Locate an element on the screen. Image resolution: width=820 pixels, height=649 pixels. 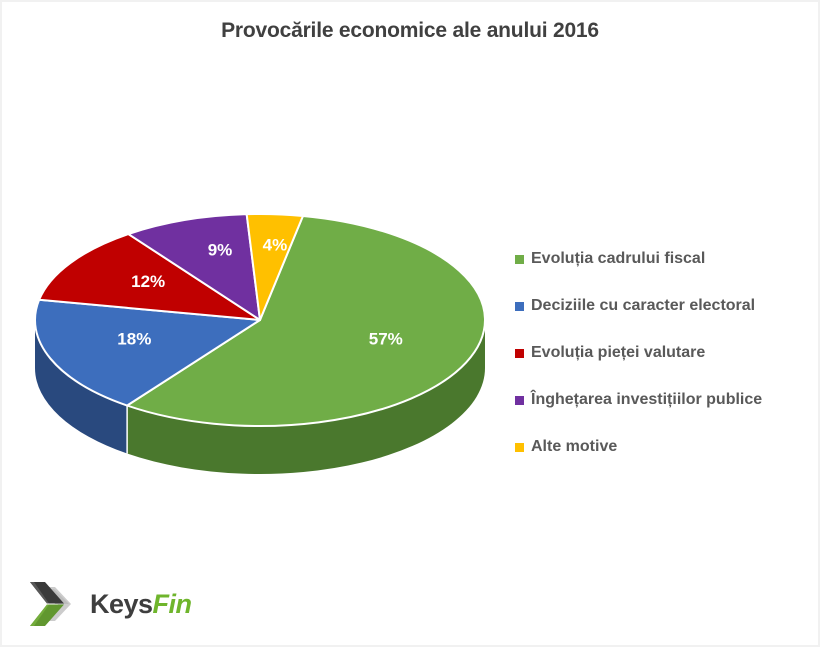
pie-slice-label: 4% is located at coordinates (275, 244).